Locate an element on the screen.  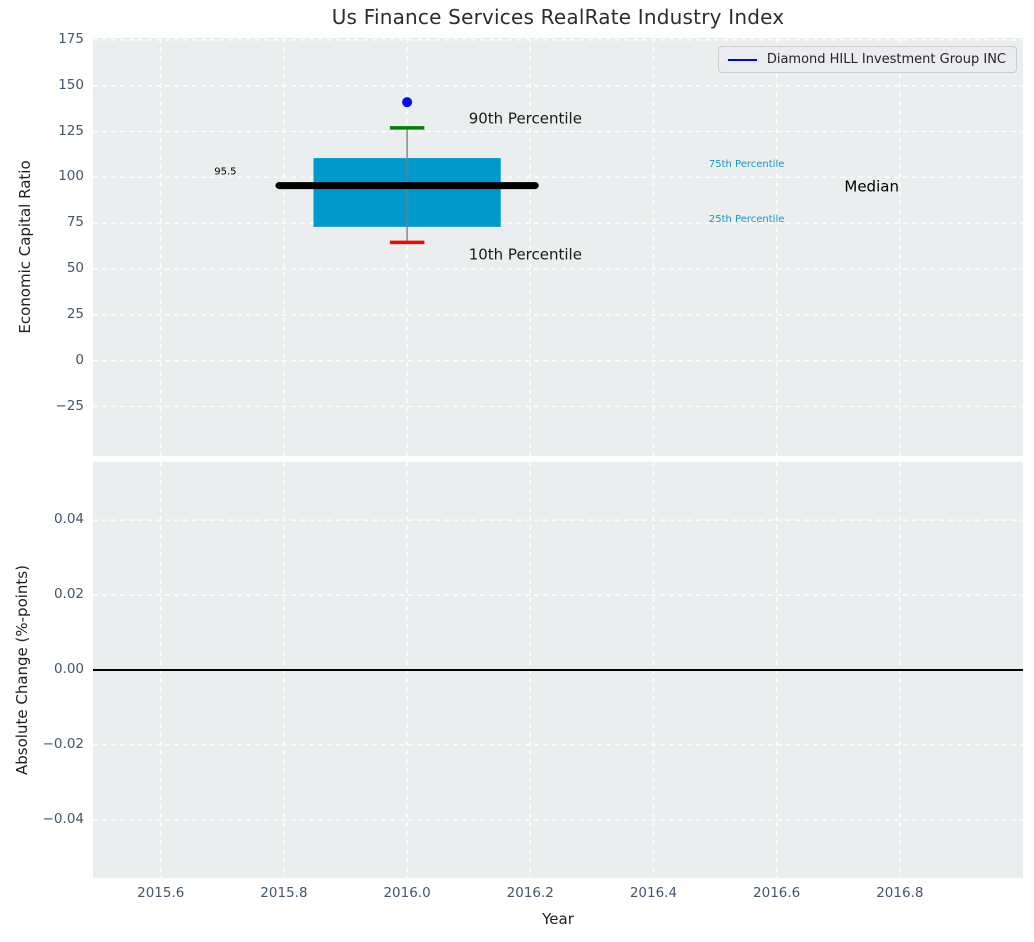
y-tick-label-bottom: −0.02 is located at coordinates (63, 743).